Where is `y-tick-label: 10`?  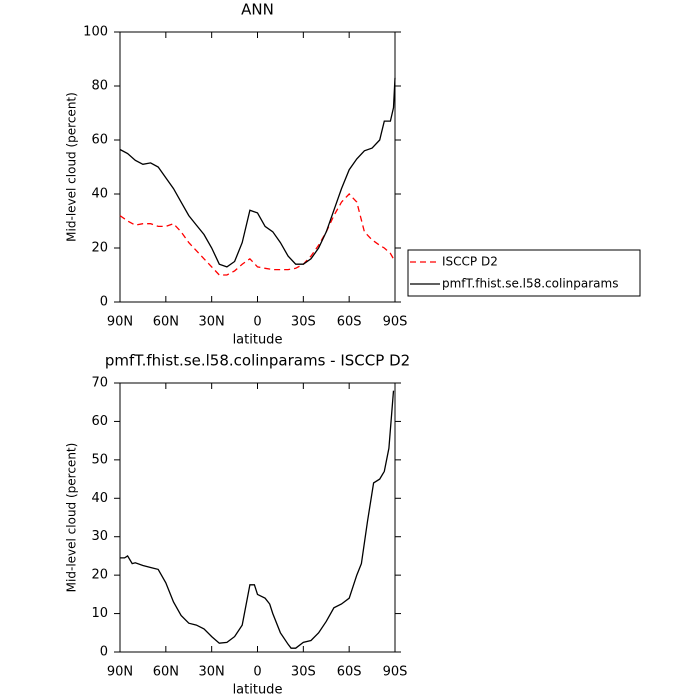
y-tick-label: 10 is located at coordinates (99, 613).